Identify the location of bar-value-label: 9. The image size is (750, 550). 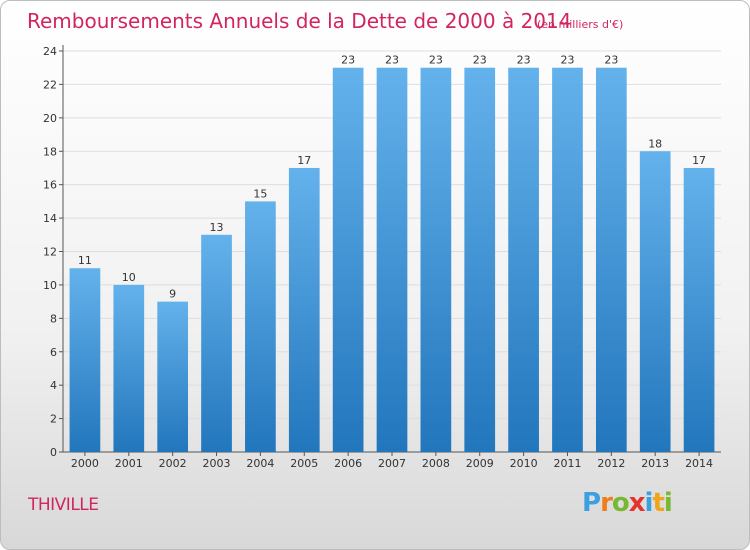
(172, 294).